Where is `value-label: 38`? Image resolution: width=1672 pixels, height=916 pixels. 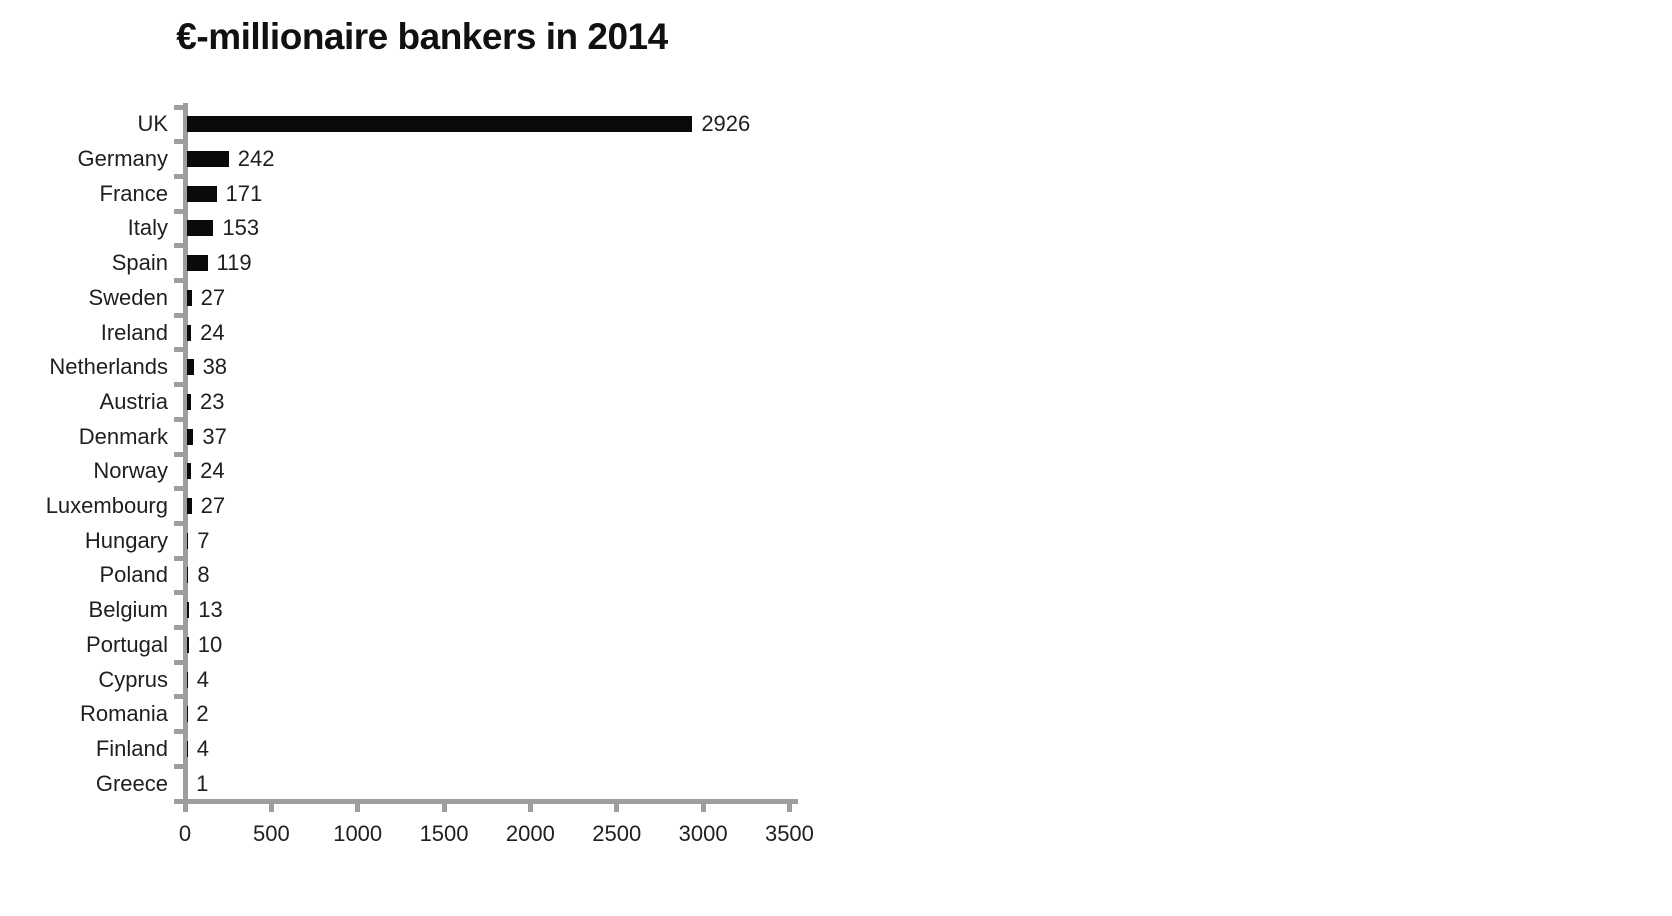 value-label: 38 is located at coordinates (215, 367).